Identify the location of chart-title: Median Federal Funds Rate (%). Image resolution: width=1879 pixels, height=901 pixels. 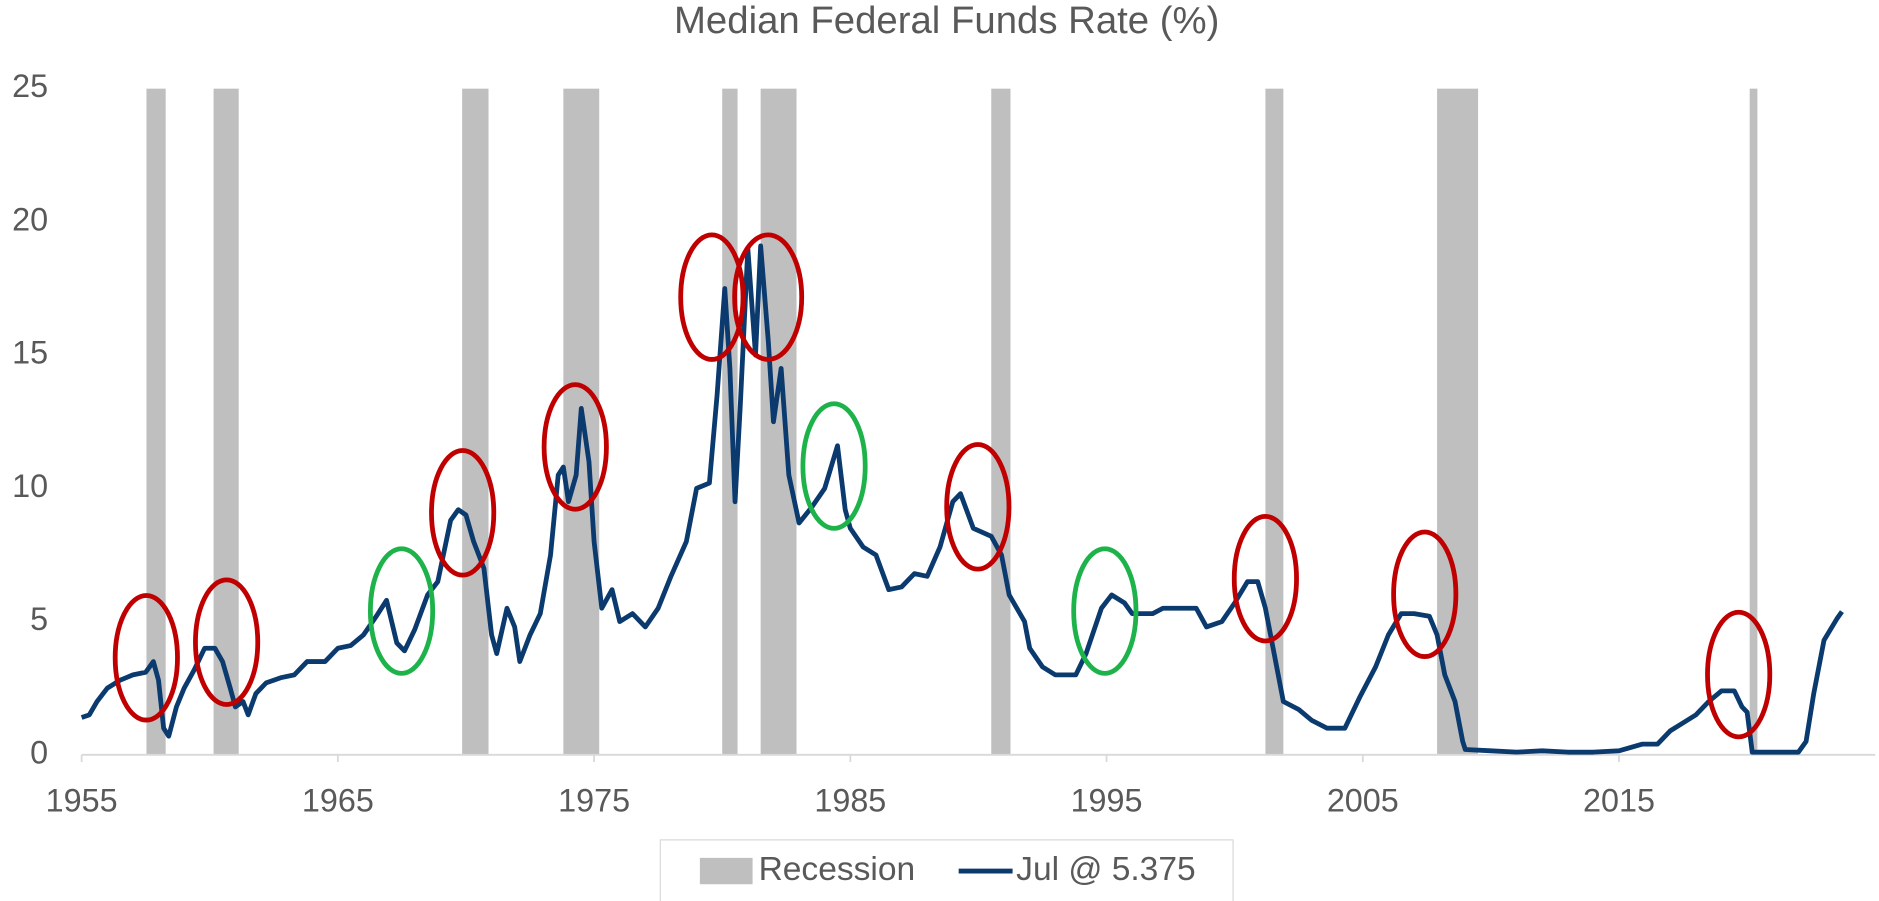
(946, 21).